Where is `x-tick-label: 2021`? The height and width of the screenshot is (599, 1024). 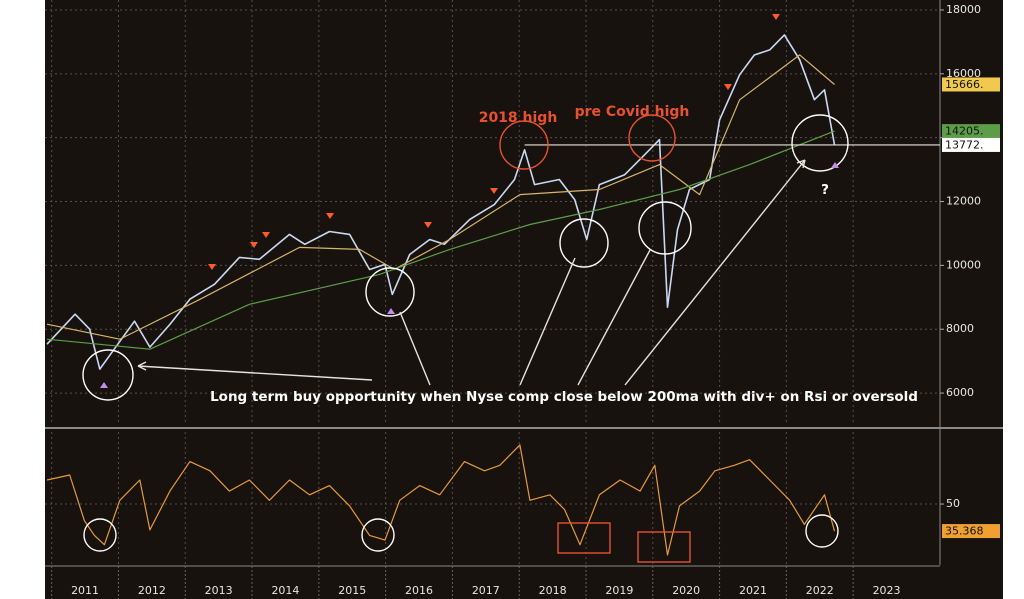
x-tick-label: 2021 is located at coordinates (753, 590).